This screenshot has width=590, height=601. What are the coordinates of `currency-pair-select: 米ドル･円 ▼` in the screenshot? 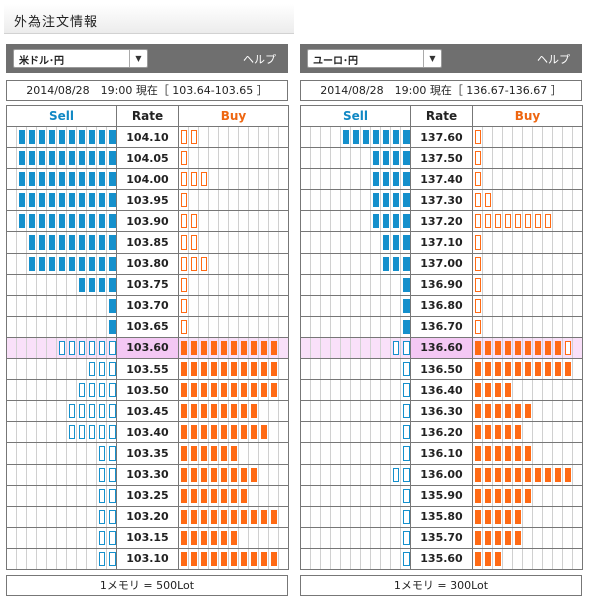 It's located at (80, 58).